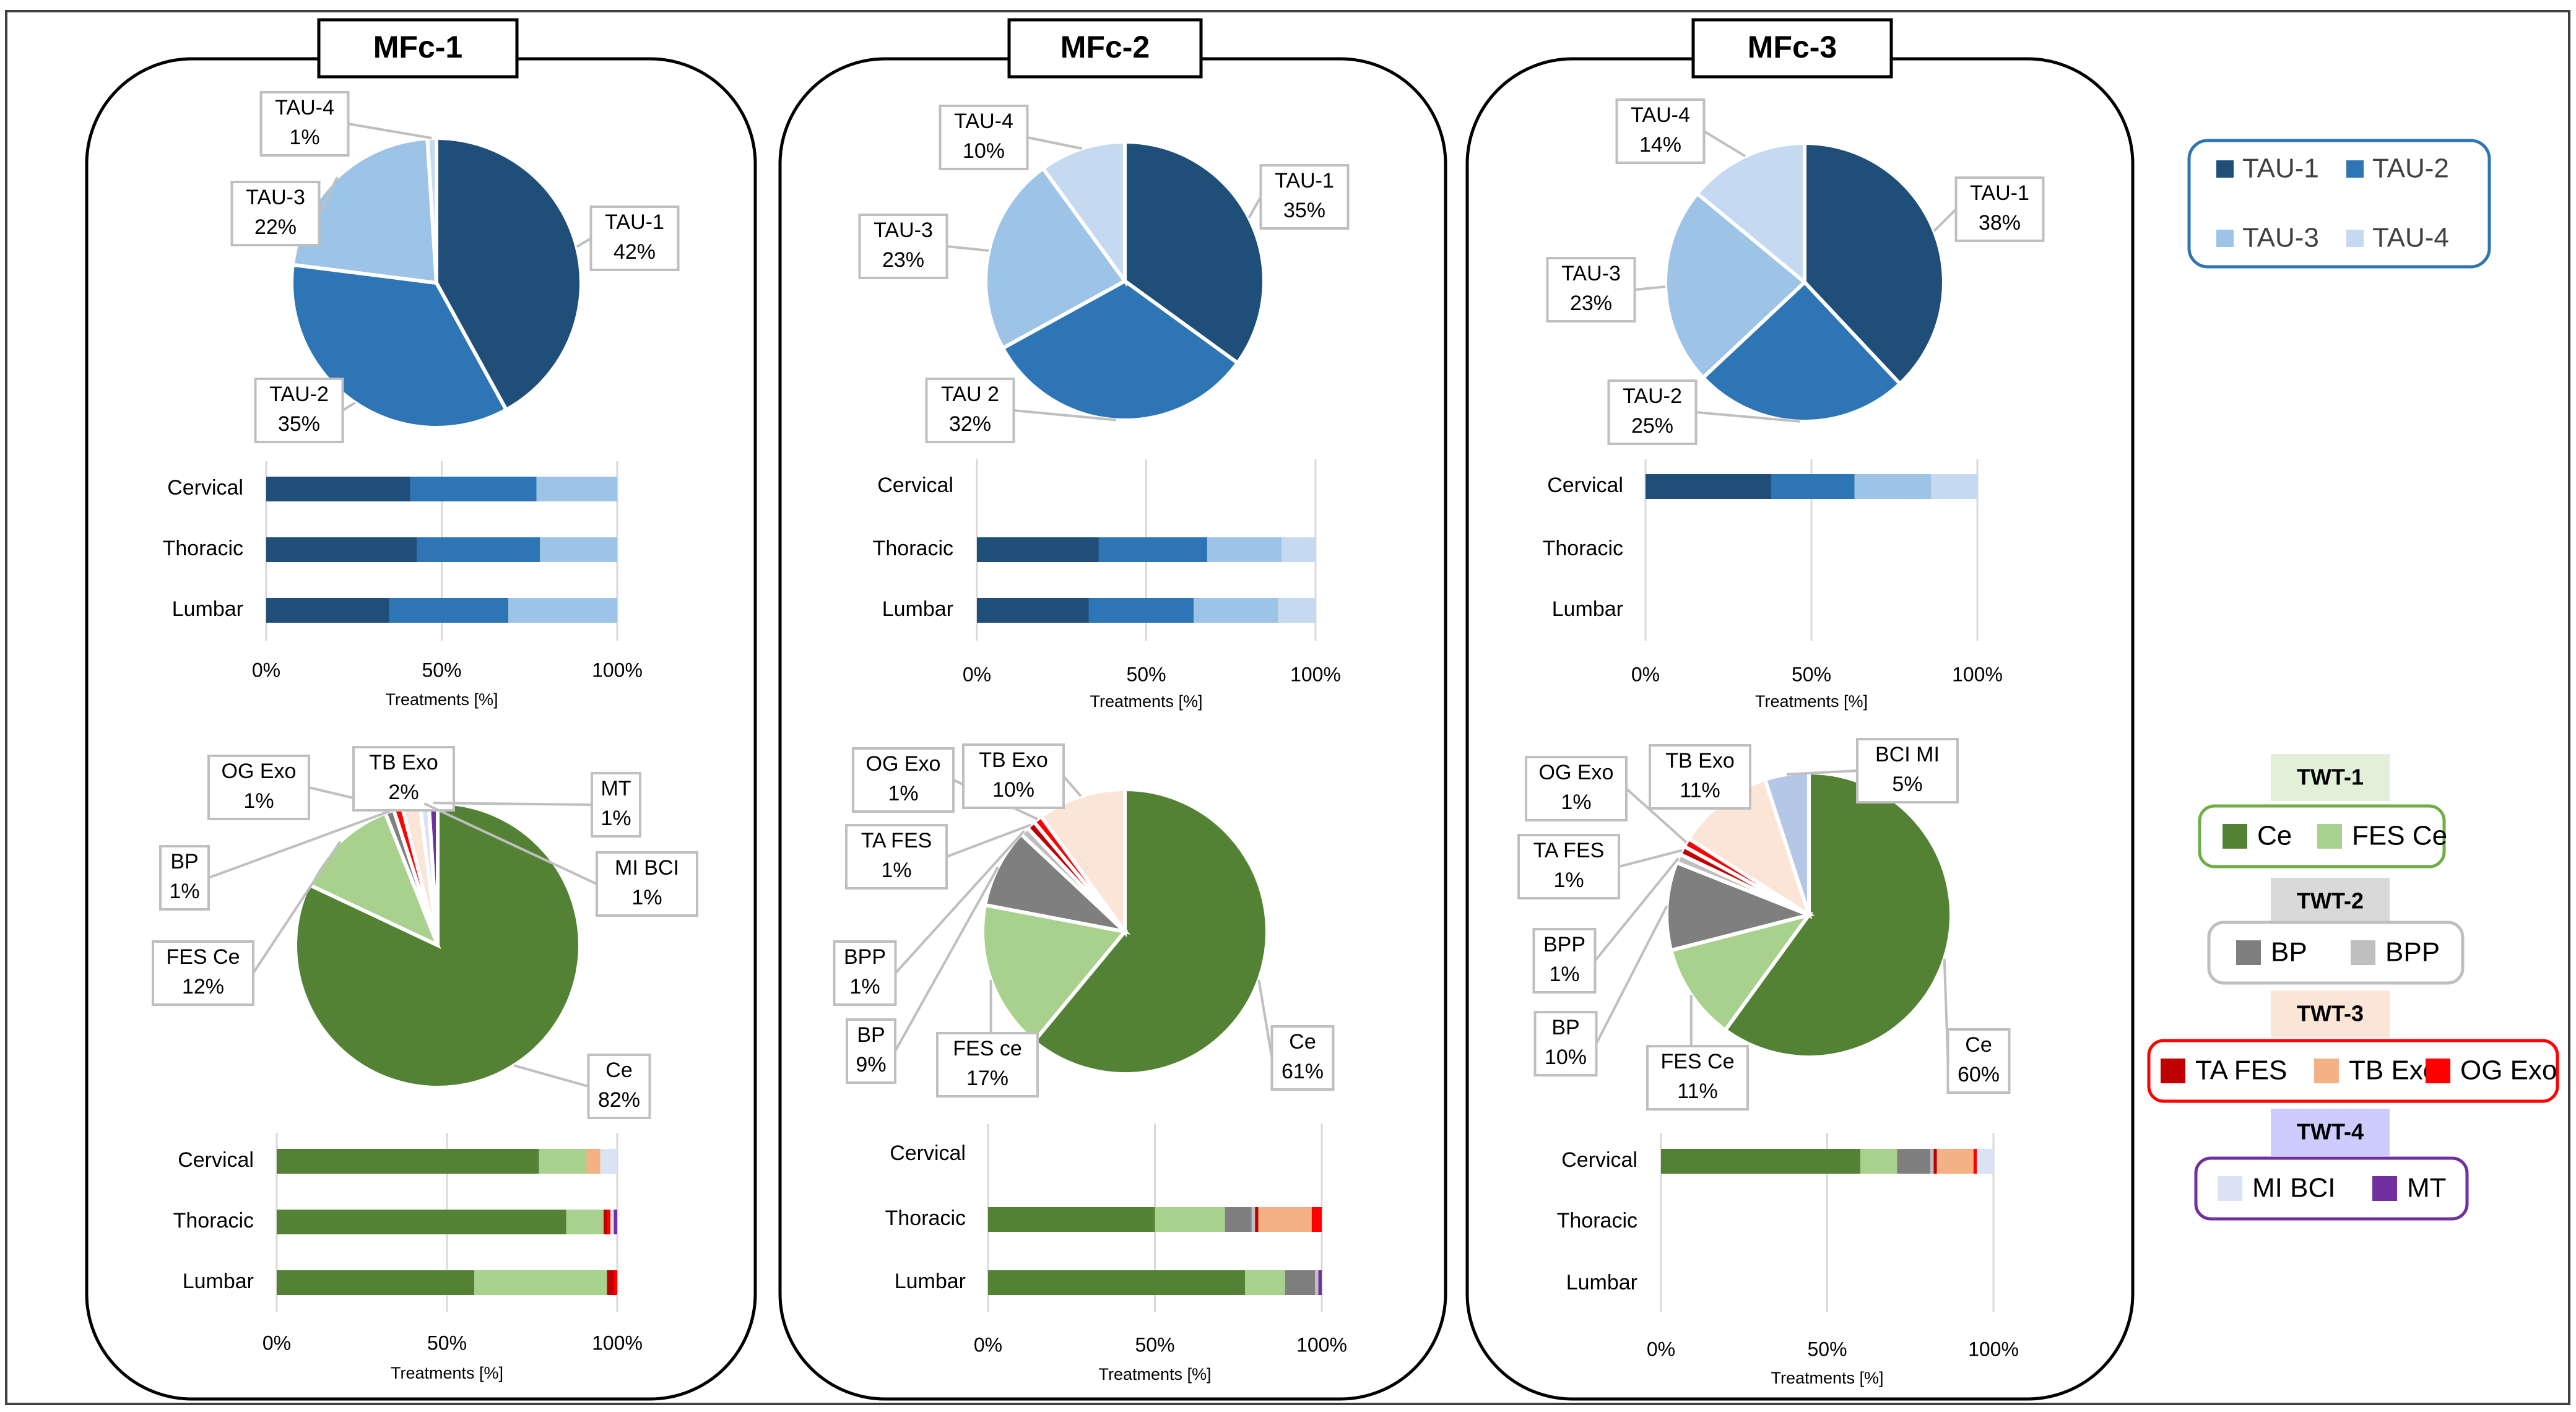 The image size is (2576, 1412). I want to click on twt-3-legend-label-tb-exo: TB Exo, so click(2393, 1070).